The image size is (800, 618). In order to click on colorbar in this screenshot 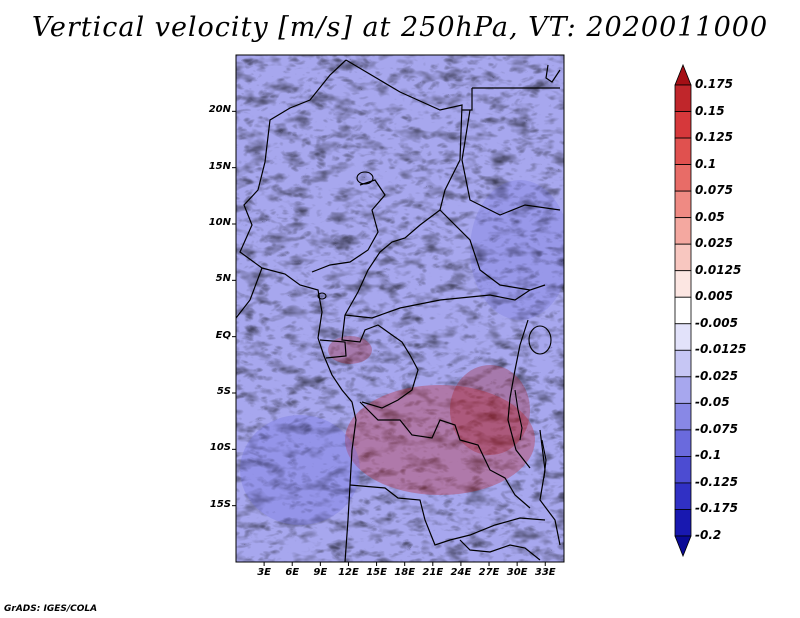, I will do `click(683, 310)`.